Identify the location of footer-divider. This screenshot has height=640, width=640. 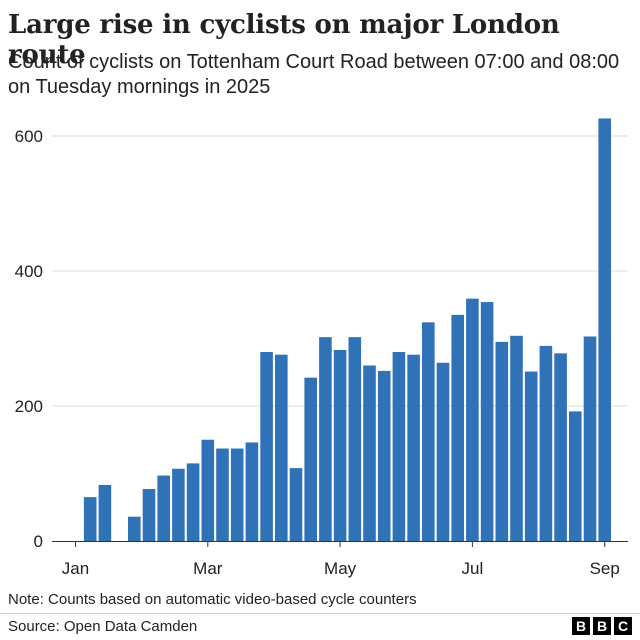
(320, 613).